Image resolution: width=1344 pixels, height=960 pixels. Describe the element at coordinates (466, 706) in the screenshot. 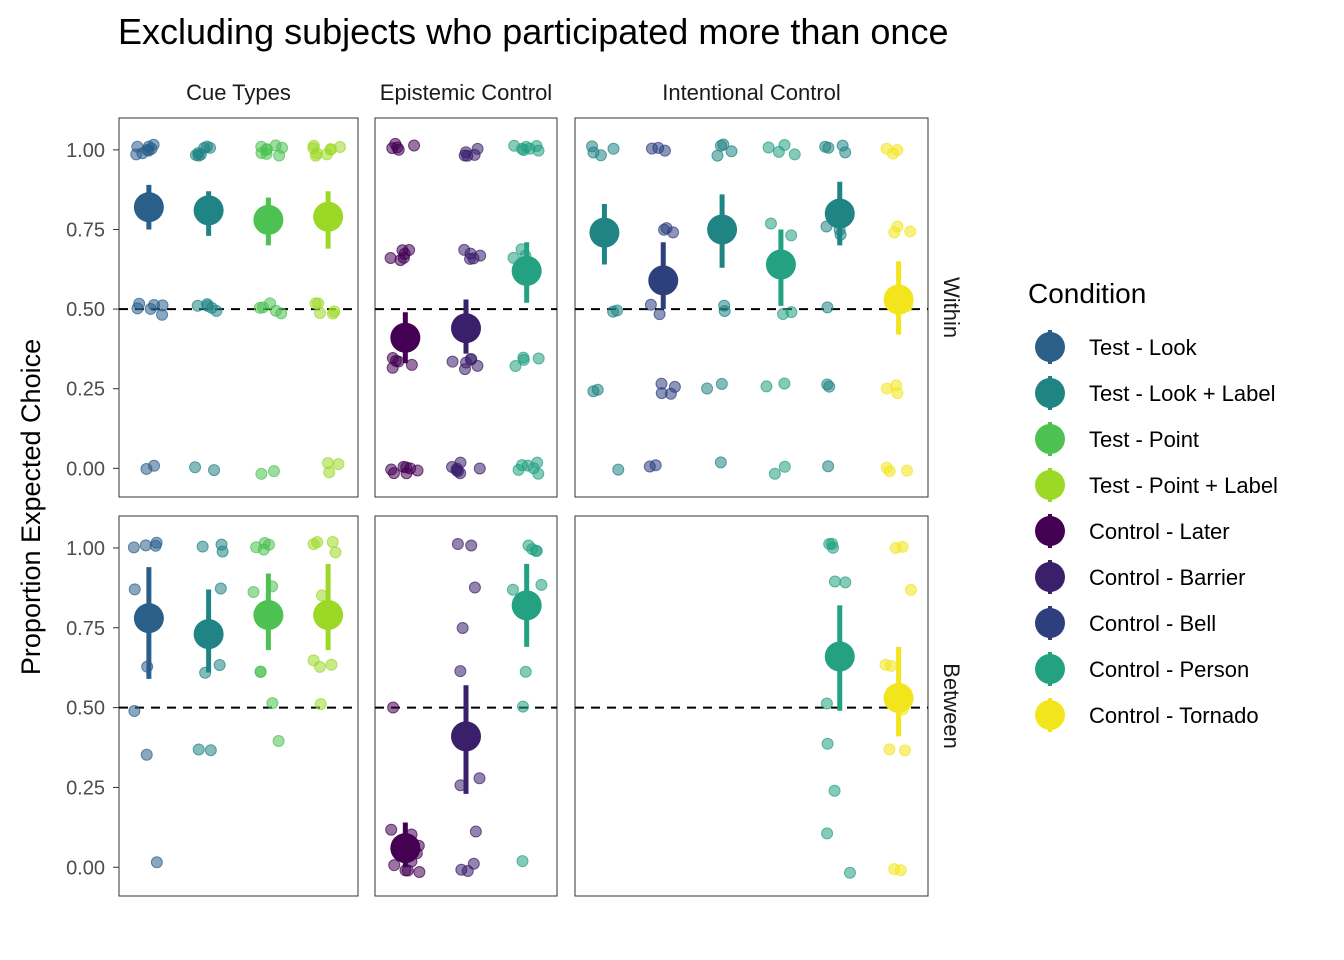

I see `panel-epistemic-control-between` at that location.